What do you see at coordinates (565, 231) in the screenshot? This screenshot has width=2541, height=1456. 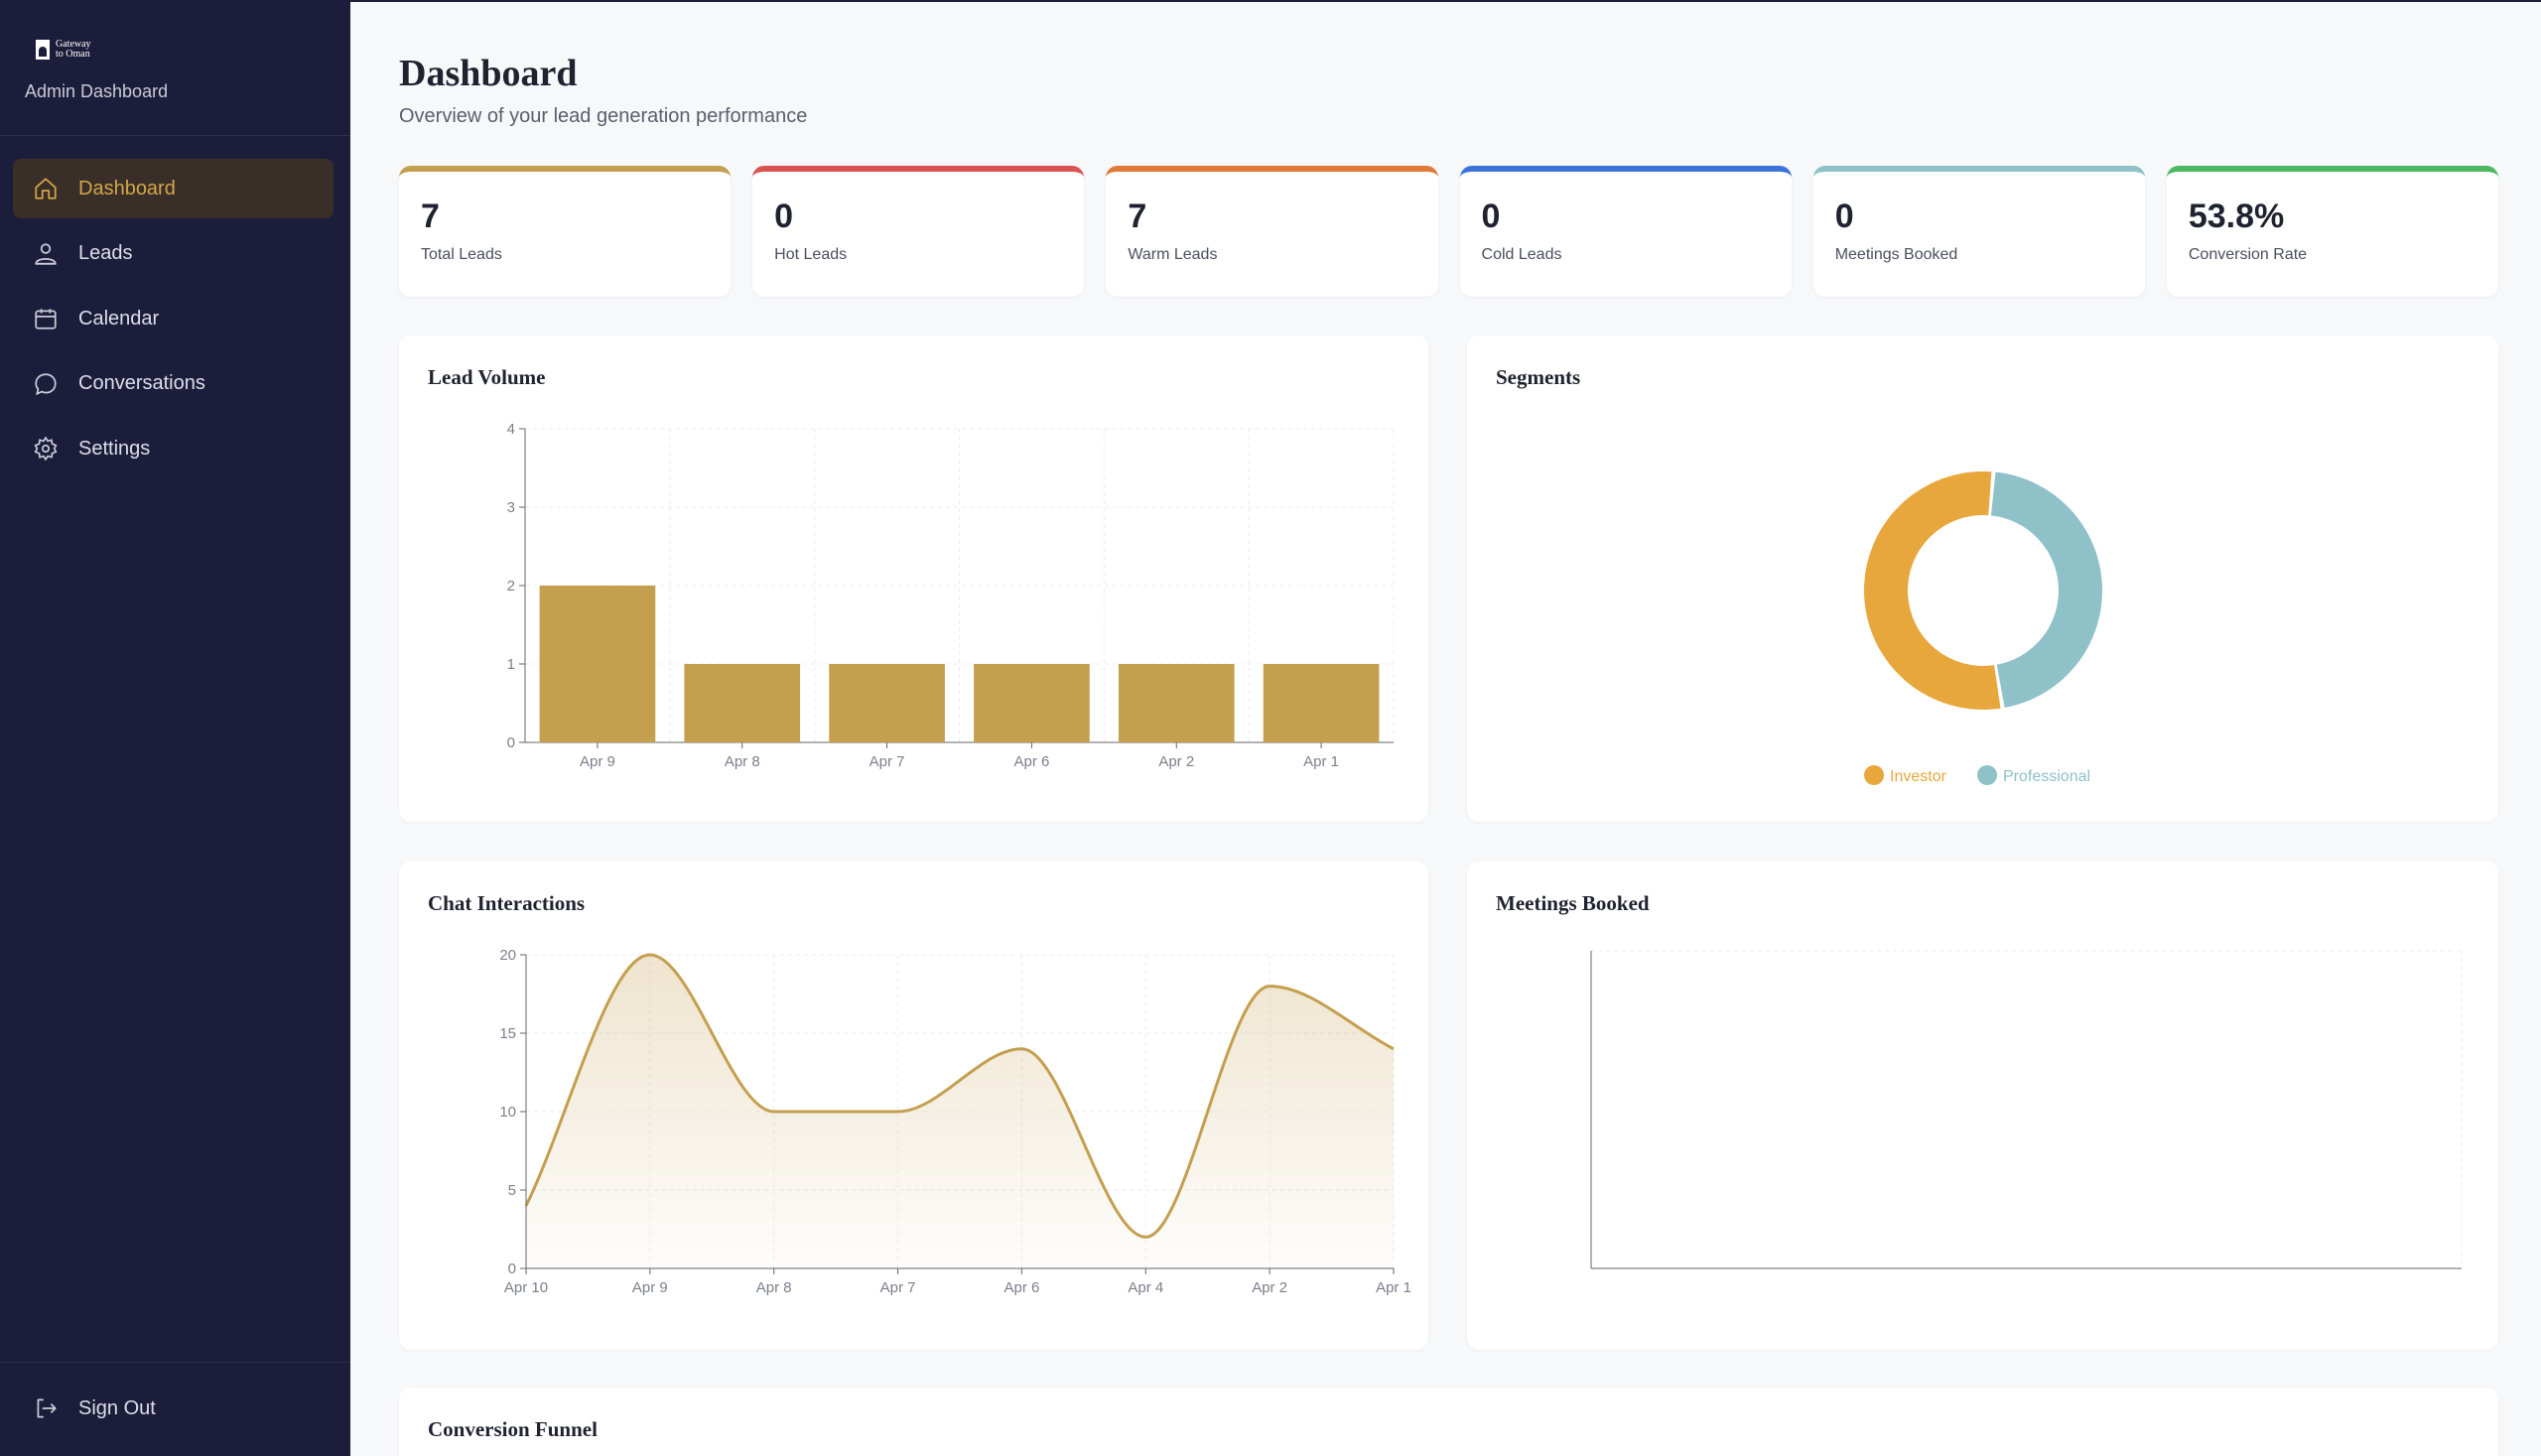 I see `stat-card-total-leads: 7 Total Leads` at bounding box center [565, 231].